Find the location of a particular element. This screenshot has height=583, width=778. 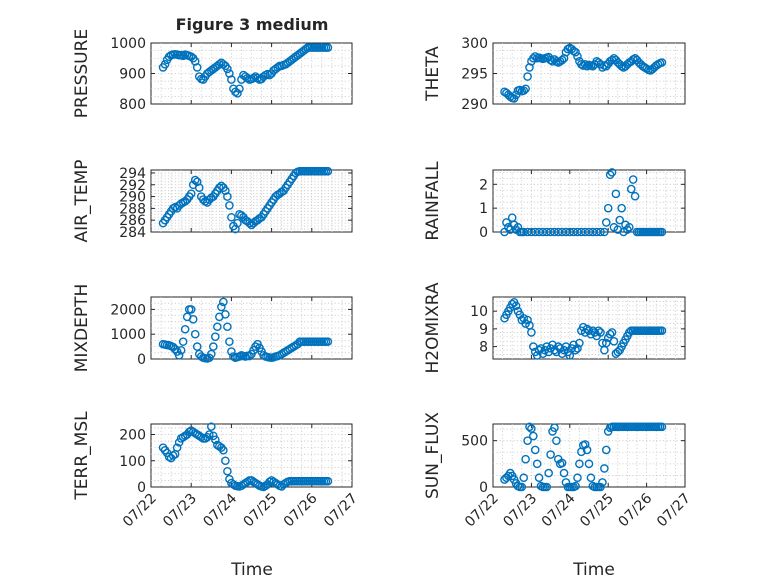

subplot-pressure: 800 900 1000 PRESSURE is located at coordinates (212, 73).